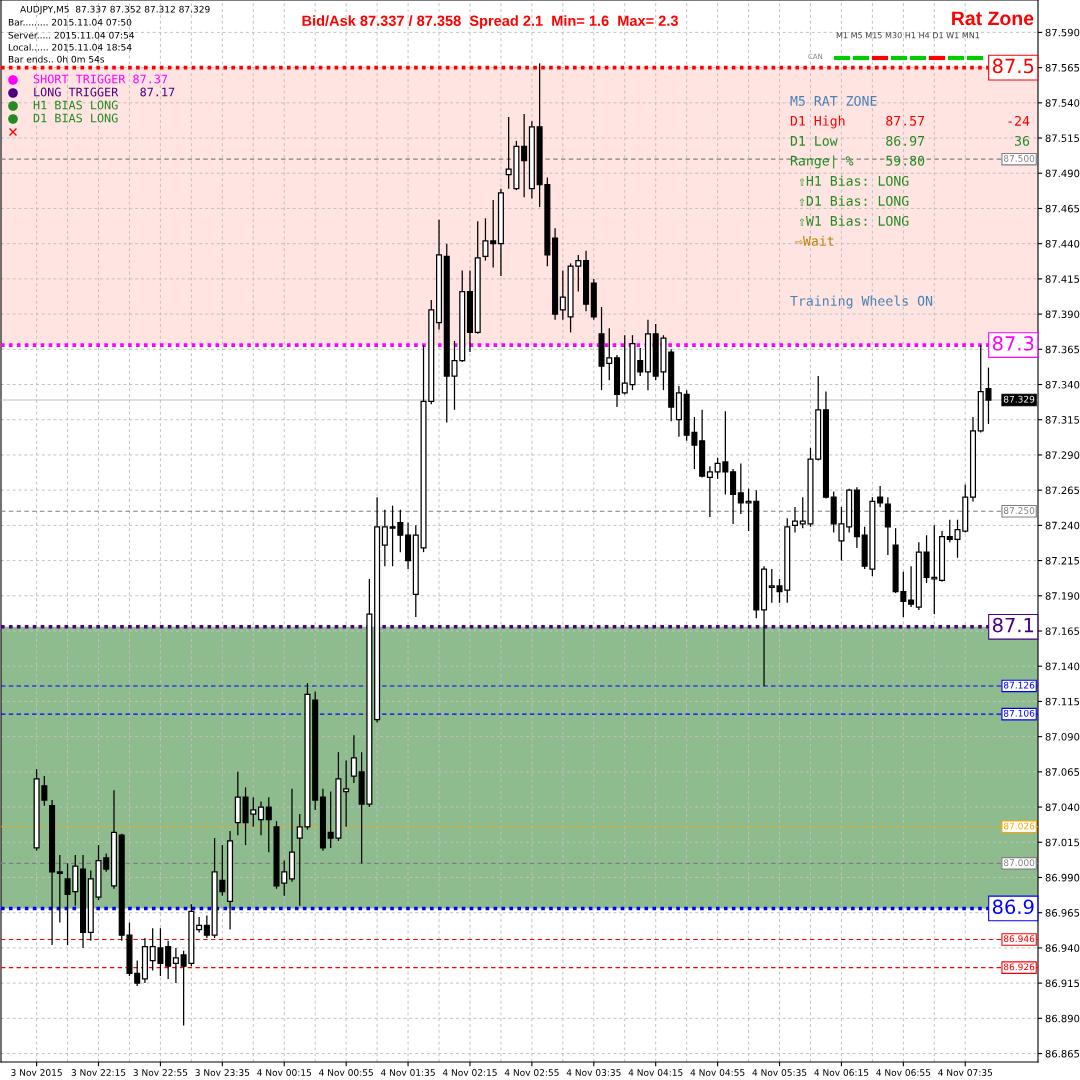  What do you see at coordinates (1062, 737) in the screenshot?
I see `y-tick-label: 87.090` at bounding box center [1062, 737].